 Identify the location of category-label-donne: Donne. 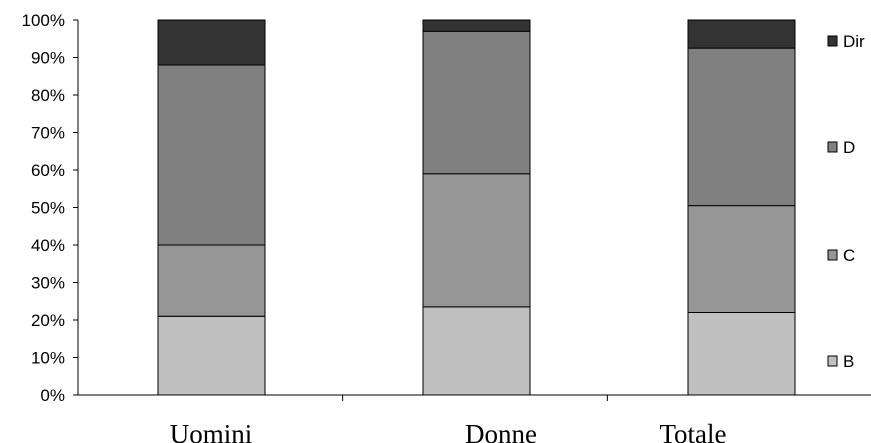
(501, 431).